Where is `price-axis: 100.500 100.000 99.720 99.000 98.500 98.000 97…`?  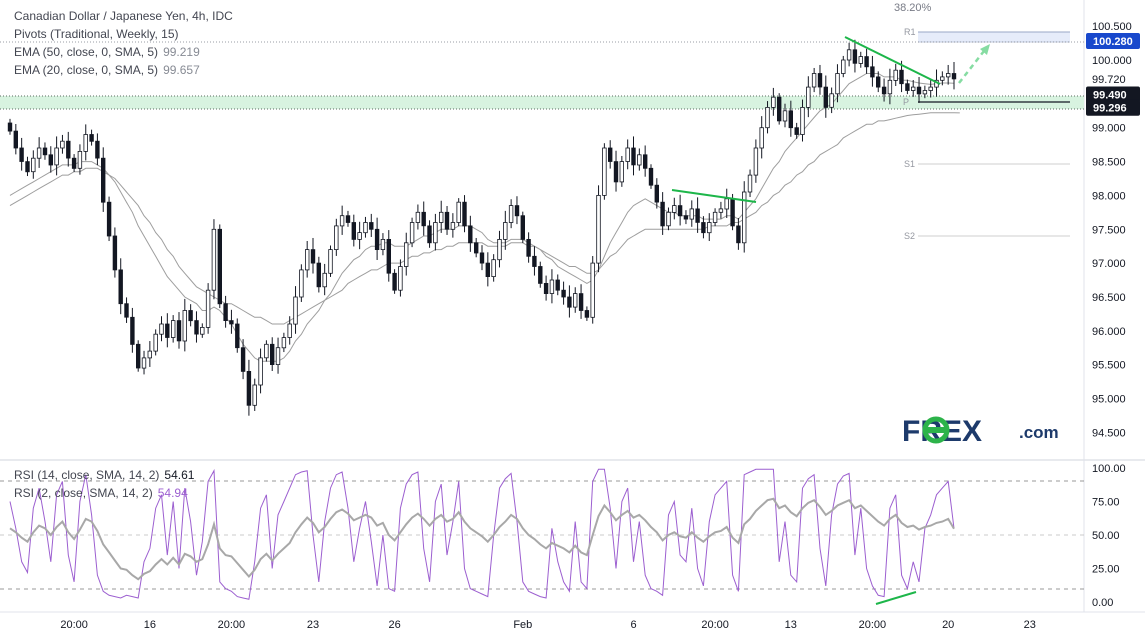
price-axis: 100.500 100.000 99.720 99.000 98.500 98.000 97… is located at coordinates (1113, 230).